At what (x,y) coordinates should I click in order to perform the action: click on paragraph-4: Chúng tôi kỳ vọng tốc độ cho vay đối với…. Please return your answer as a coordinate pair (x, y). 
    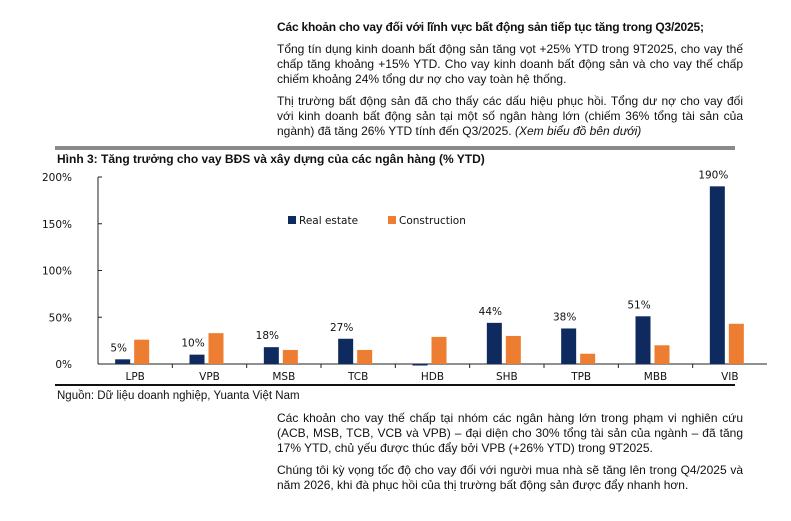
    Looking at the image, I should click on (510, 477).